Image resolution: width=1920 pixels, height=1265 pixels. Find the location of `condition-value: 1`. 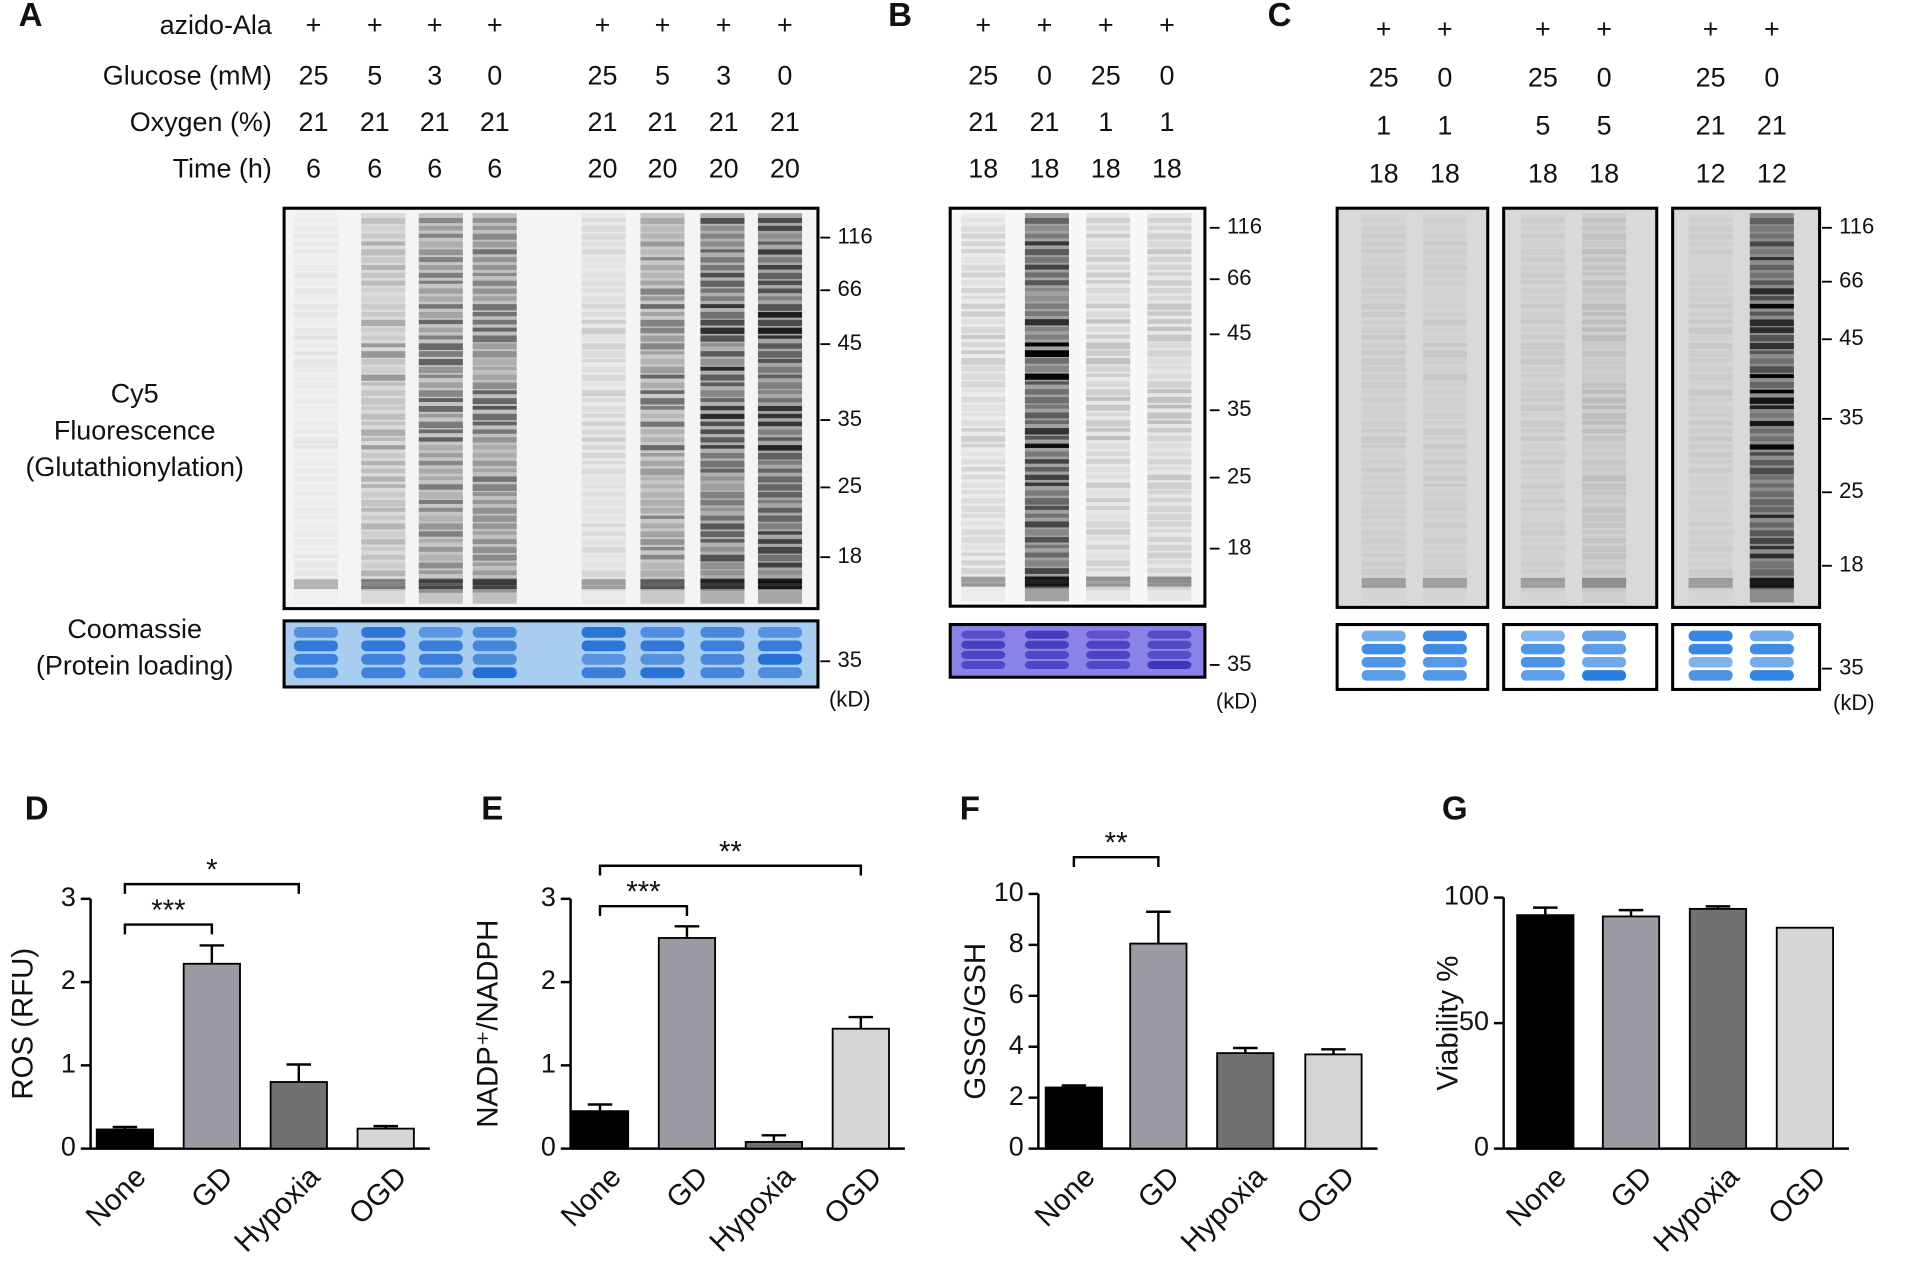

condition-value: 1 is located at coordinates (1383, 126).